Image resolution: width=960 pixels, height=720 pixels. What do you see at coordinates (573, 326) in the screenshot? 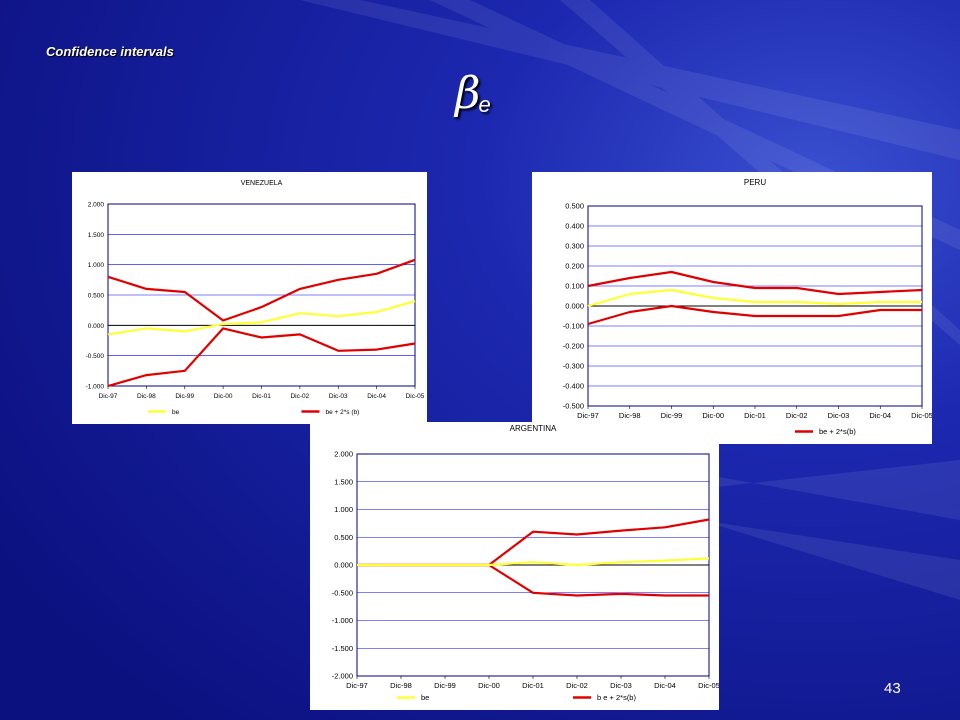
I see `y-tick-label: -0.100` at bounding box center [573, 326].